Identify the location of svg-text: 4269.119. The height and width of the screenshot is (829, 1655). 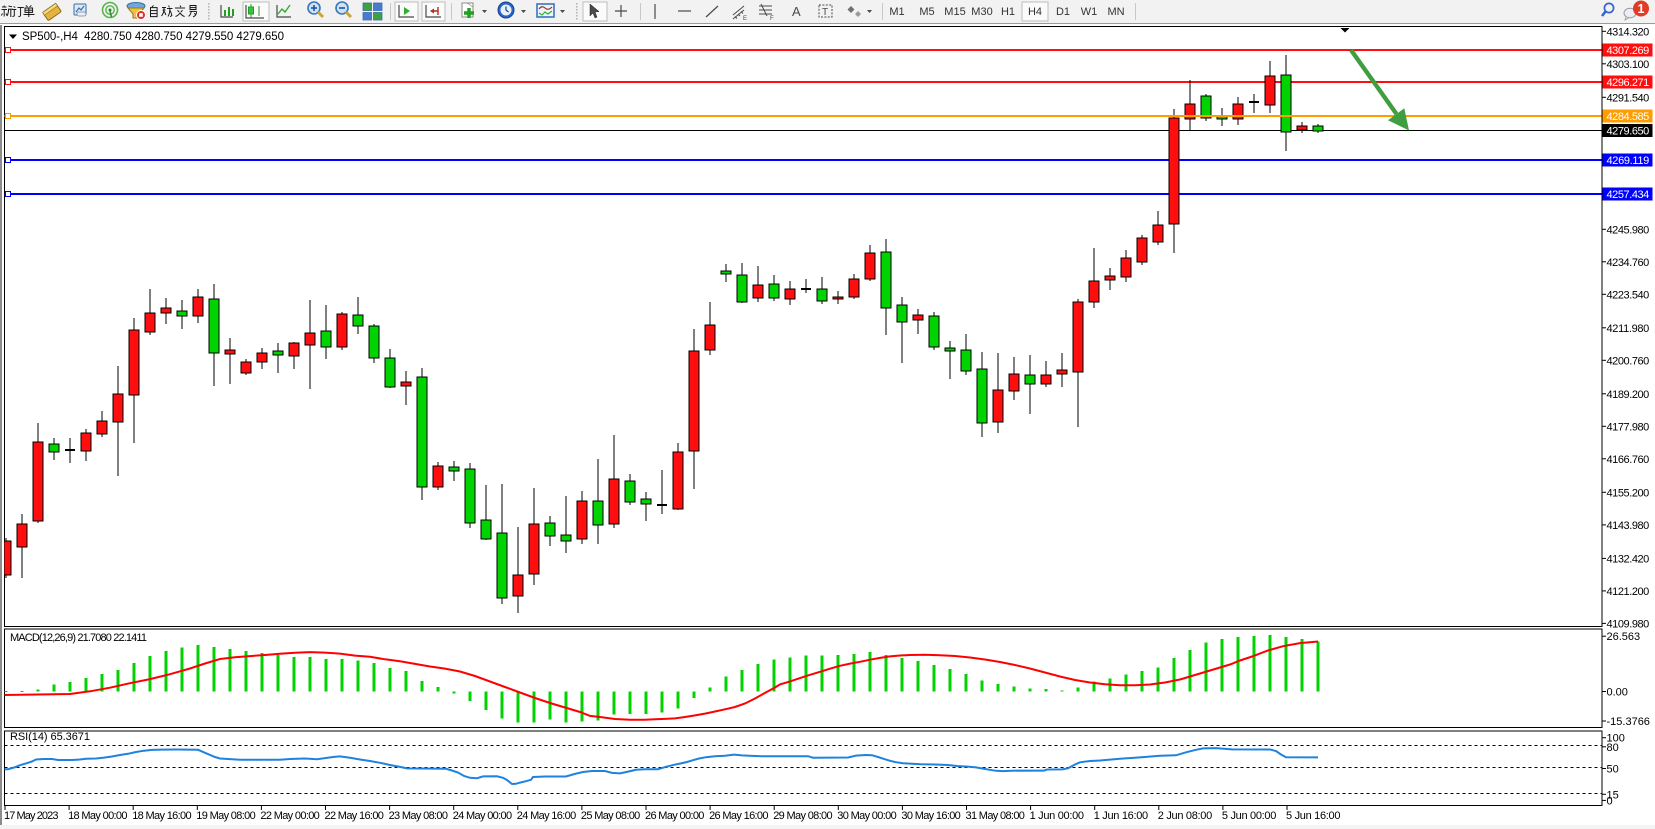
(1628, 161).